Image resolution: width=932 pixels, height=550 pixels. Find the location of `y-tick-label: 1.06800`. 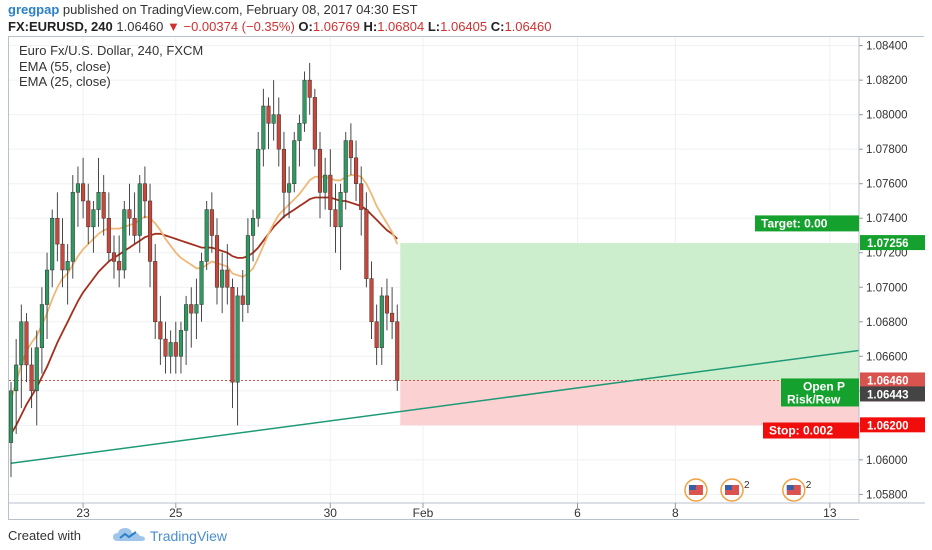

y-tick-label: 1.06800 is located at coordinates (887, 323).